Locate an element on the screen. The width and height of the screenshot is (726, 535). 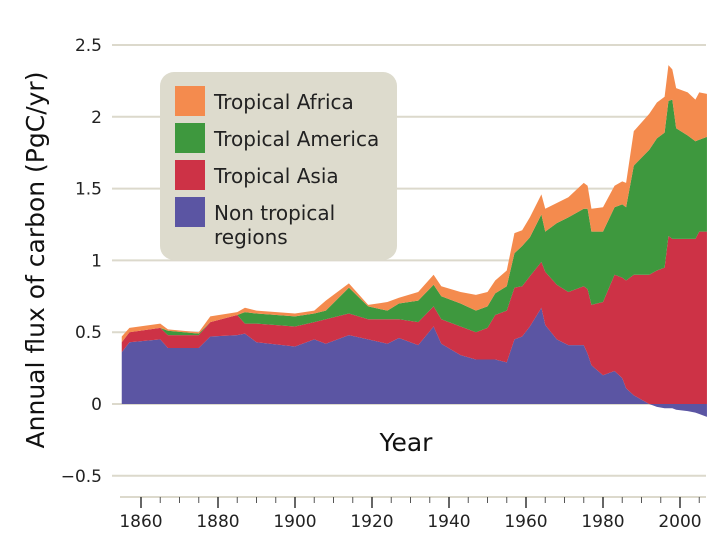
legend-label-asia: Tropical Asia is located at coordinates (276, 176).